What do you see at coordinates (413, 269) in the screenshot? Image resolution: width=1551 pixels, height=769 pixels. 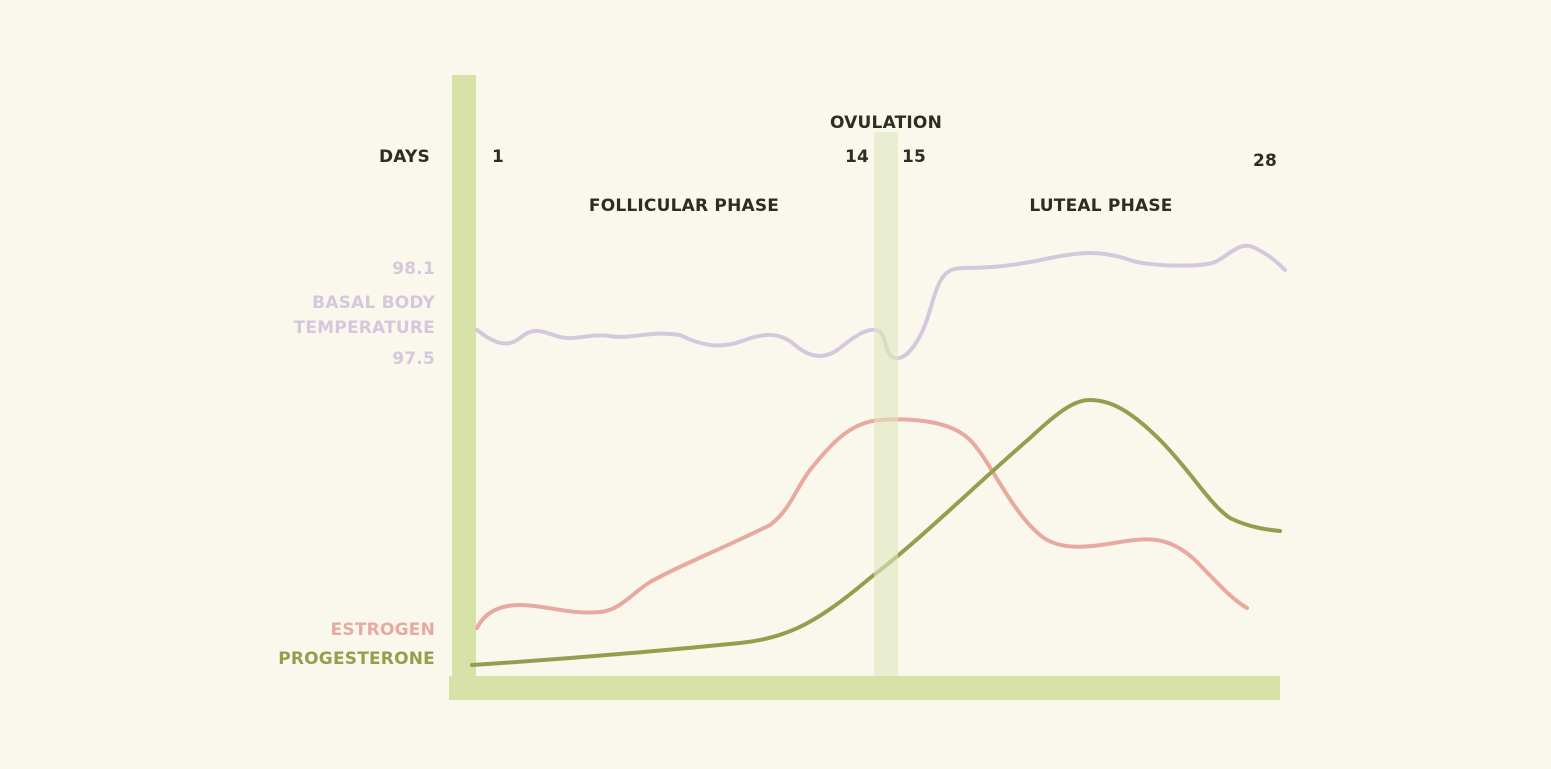 I see `temp-high-label: 98.1` at bounding box center [413, 269].